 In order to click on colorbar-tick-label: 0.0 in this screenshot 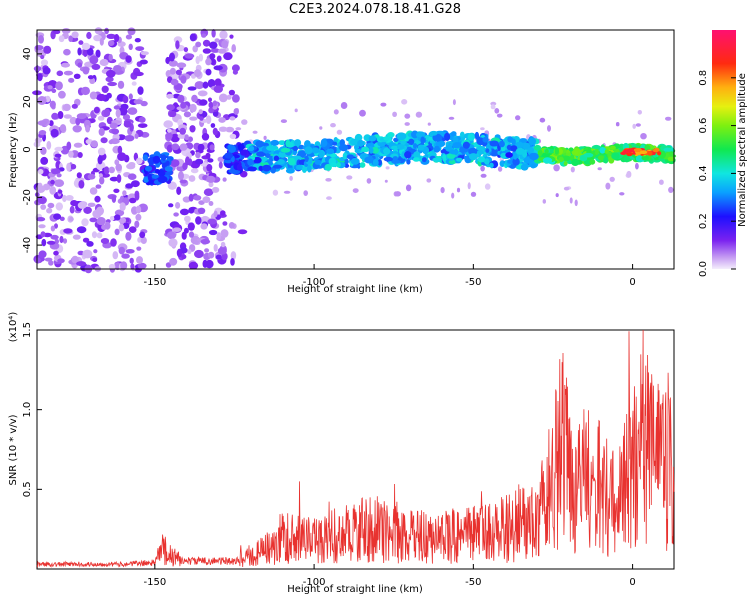, I will do `click(703, 269)`.